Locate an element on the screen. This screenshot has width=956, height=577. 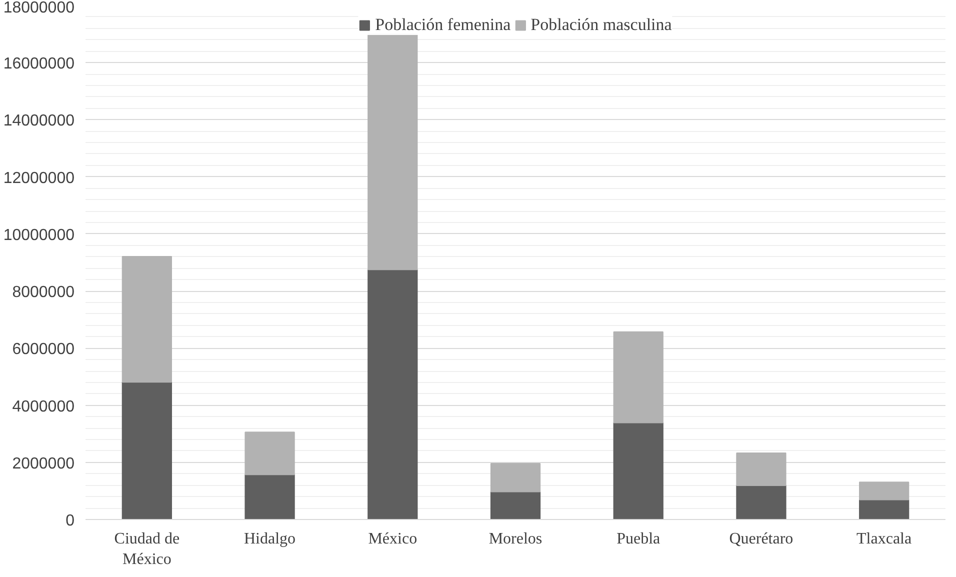
legend-label: Población femenina is located at coordinates (443, 25).